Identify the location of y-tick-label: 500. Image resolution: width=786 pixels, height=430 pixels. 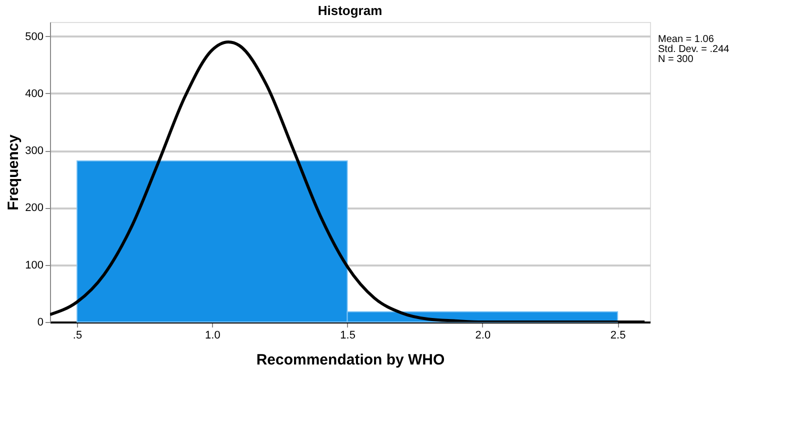
(34, 36).